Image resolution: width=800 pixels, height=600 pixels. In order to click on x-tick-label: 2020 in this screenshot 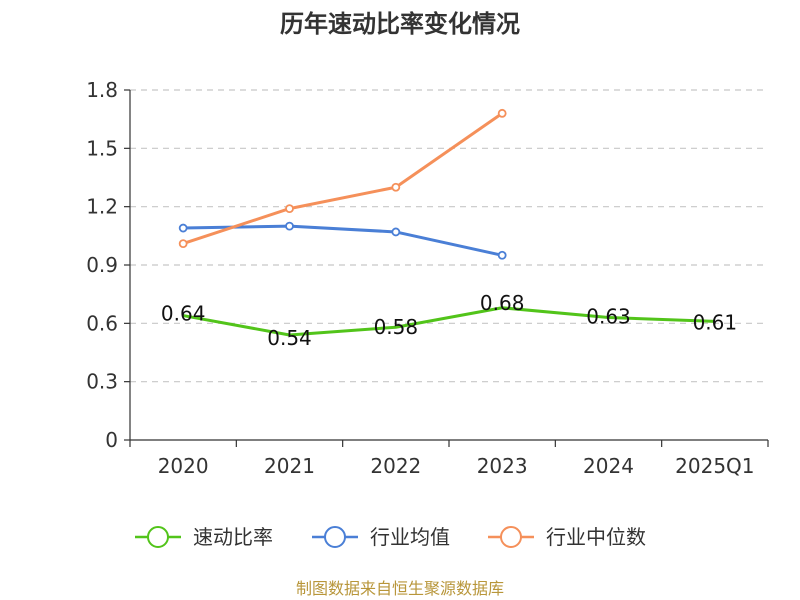, I will do `click(183, 466)`.